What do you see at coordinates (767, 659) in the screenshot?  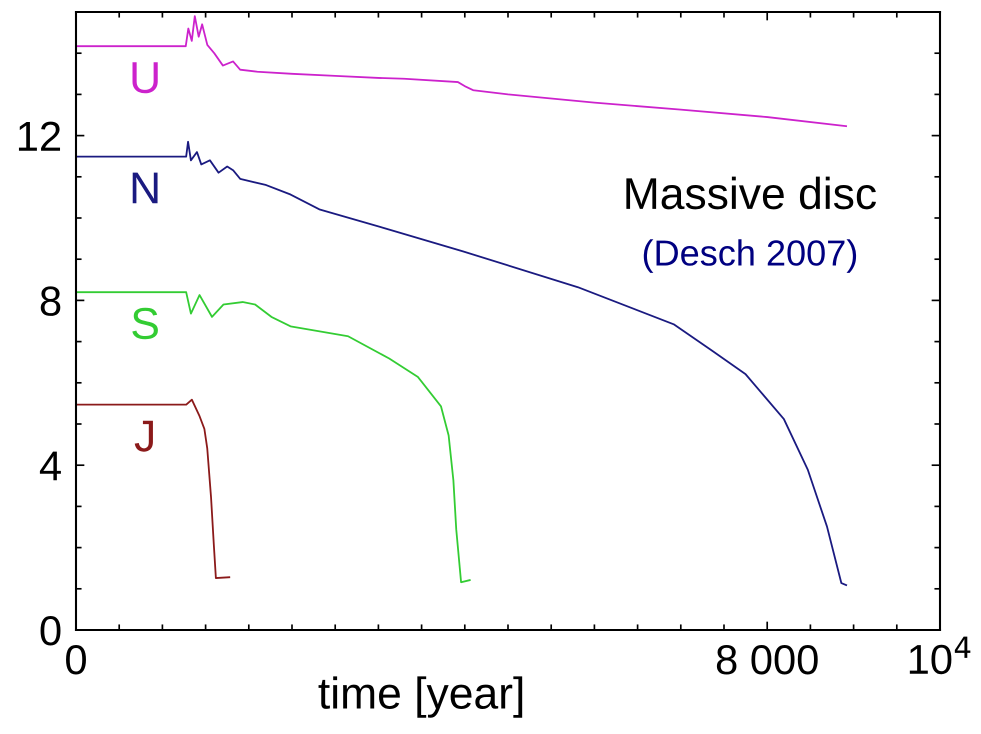 I see `x-tick-label: 8 000` at bounding box center [767, 659].